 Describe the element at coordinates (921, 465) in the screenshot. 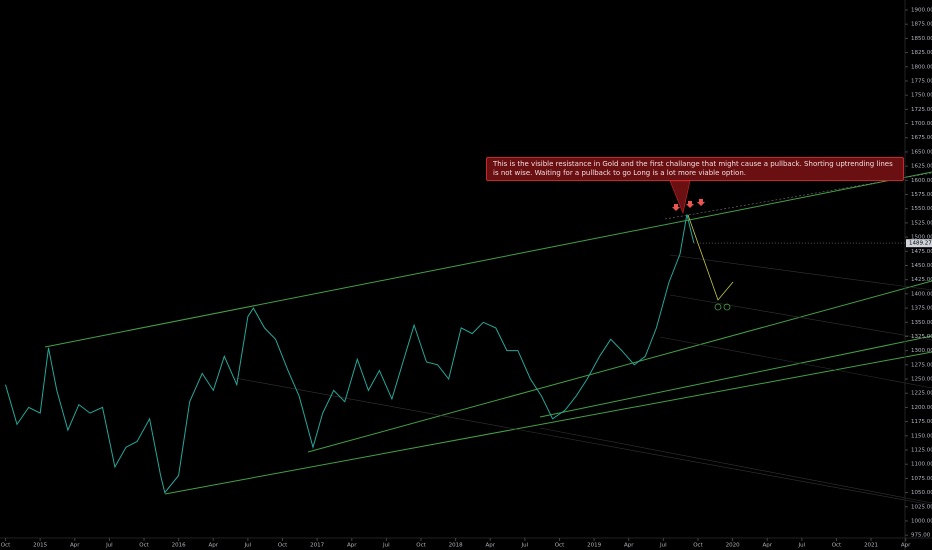

I see `y-tick-label: 1100.00` at that location.